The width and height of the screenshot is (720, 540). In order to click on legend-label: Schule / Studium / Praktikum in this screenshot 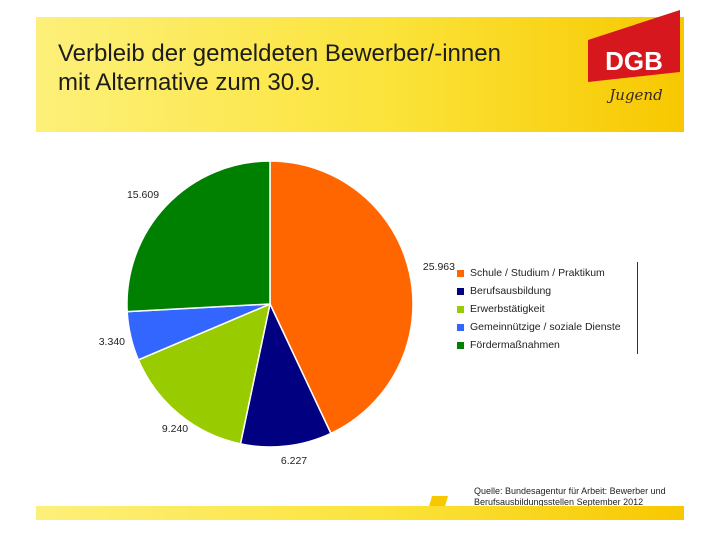, I will do `click(537, 273)`.